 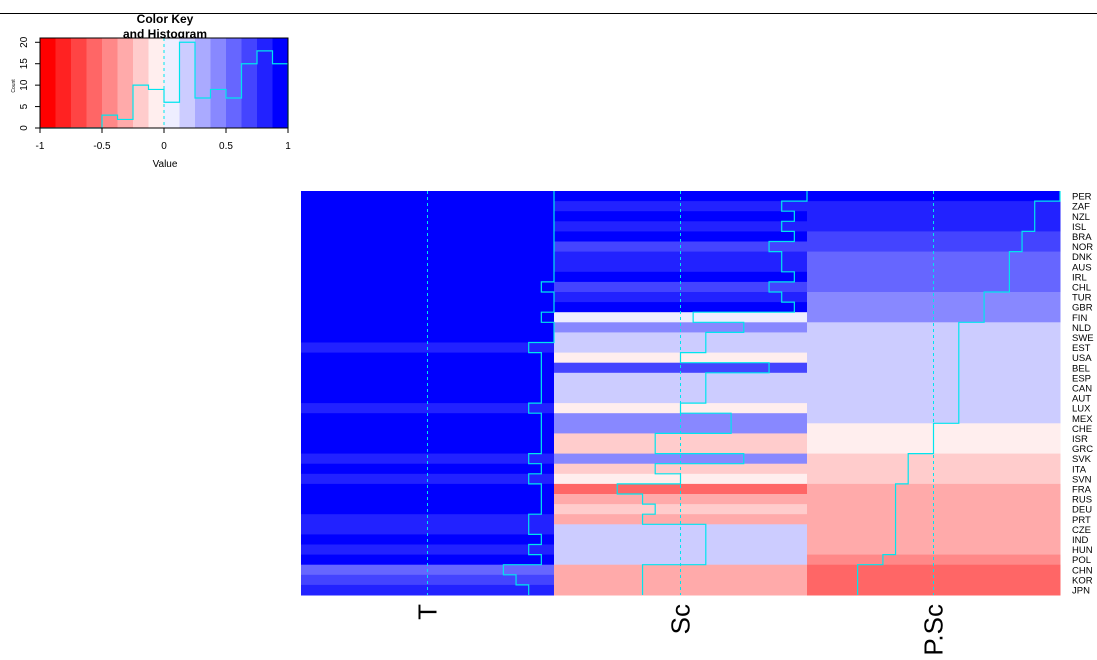 I want to click on row-label: NZL, so click(x=1081, y=217).